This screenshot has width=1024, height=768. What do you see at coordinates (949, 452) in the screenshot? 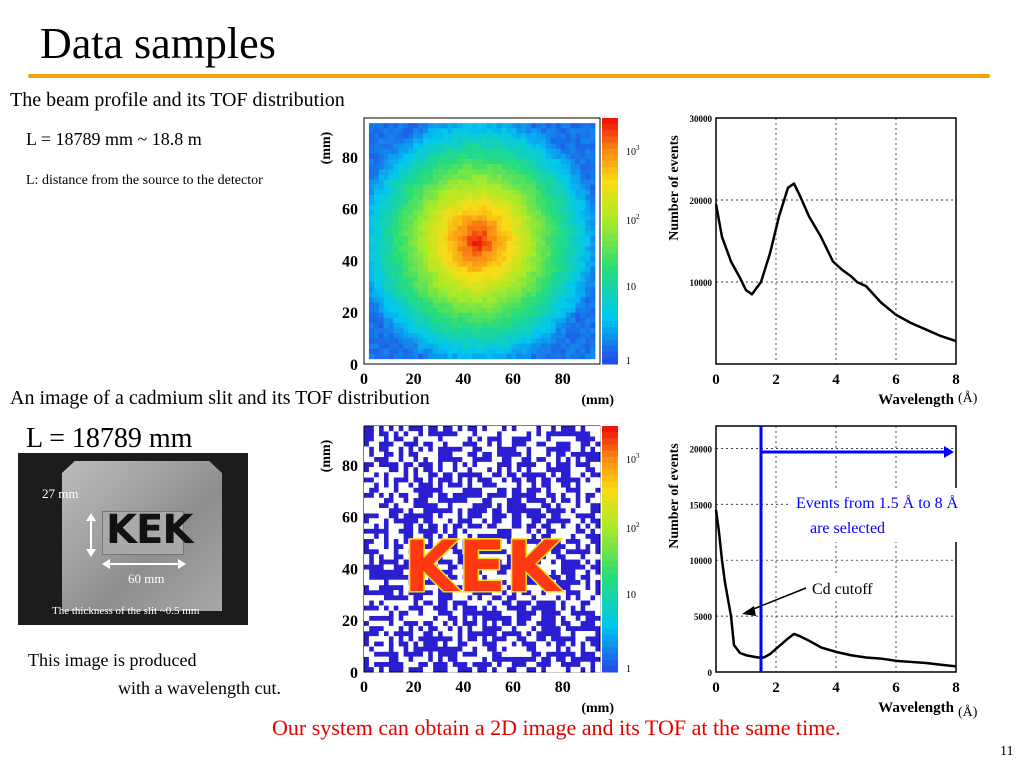
I see `selection-arrow-head` at bounding box center [949, 452].